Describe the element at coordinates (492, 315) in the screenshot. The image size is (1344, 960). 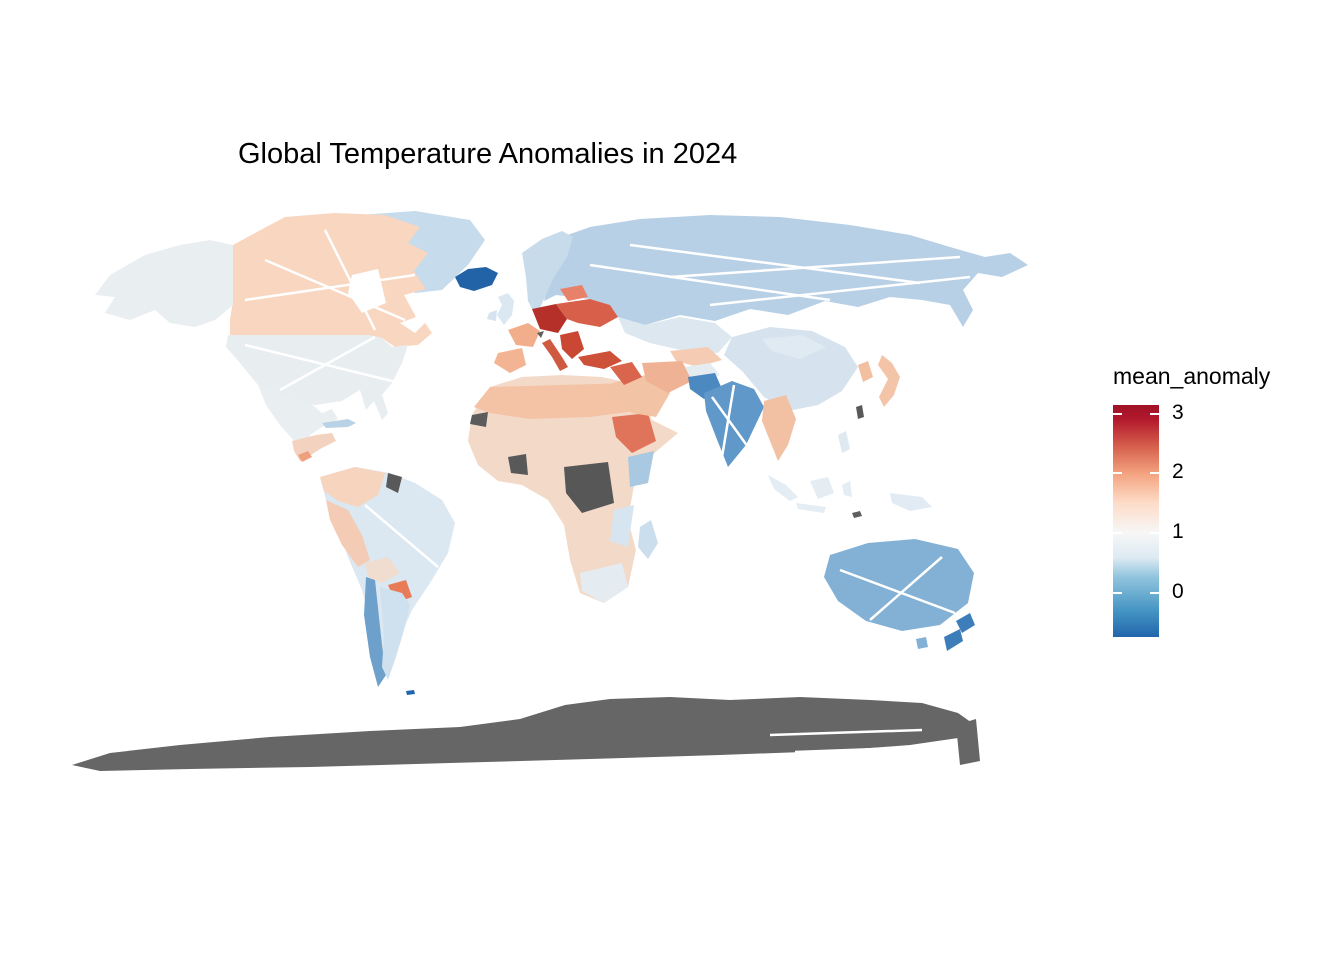
I see `region-ireland` at that location.